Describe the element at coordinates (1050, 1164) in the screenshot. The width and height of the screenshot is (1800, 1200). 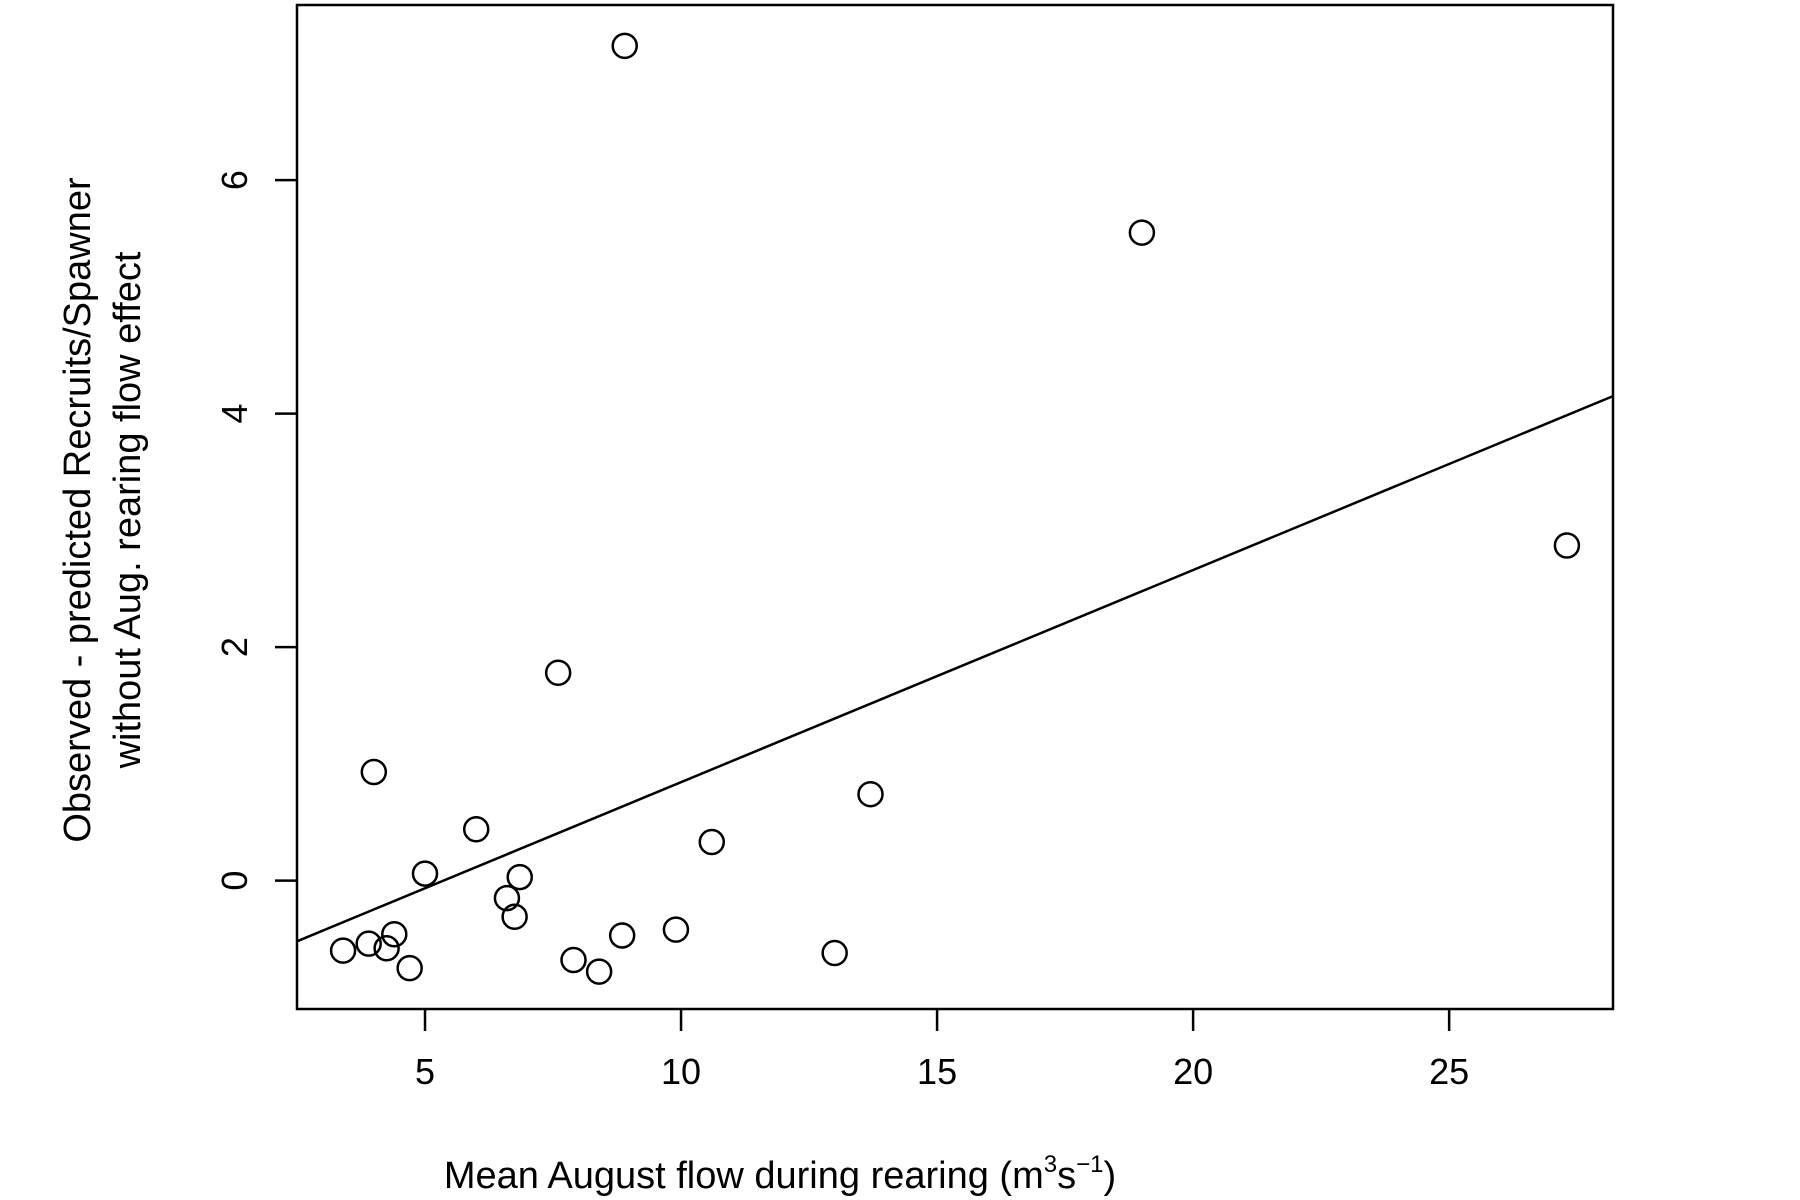
I see `x-axis-title-sup-3: 3` at that location.